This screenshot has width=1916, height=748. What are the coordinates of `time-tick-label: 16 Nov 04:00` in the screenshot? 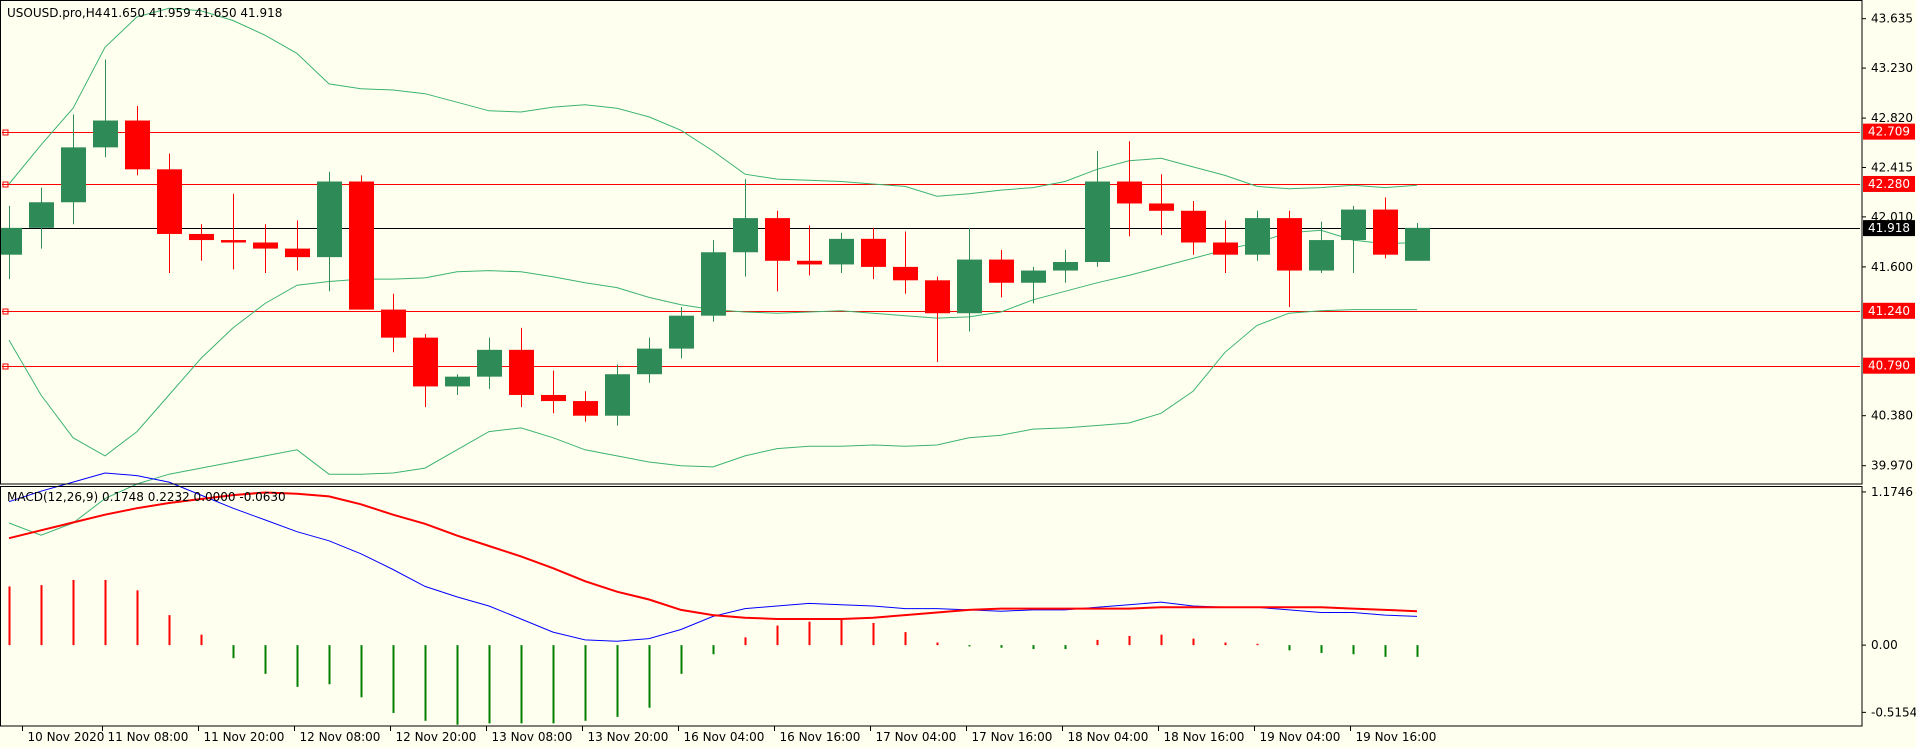 It's located at (724, 737).